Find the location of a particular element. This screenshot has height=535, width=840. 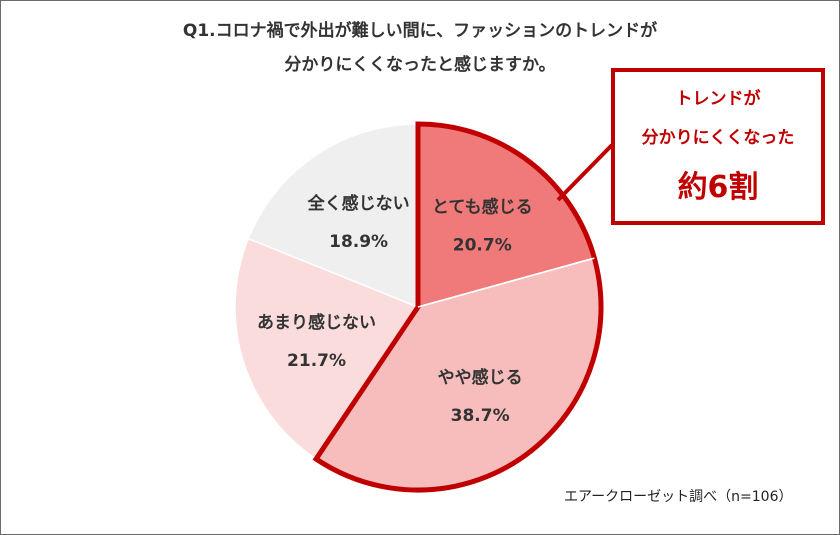

slice-value-4: 18.9% is located at coordinates (358, 242).